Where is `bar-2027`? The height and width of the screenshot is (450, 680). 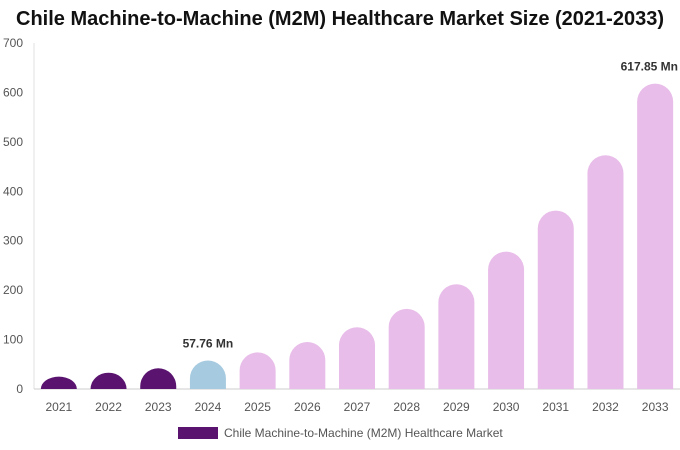
bar-2027 is located at coordinates (357, 358).